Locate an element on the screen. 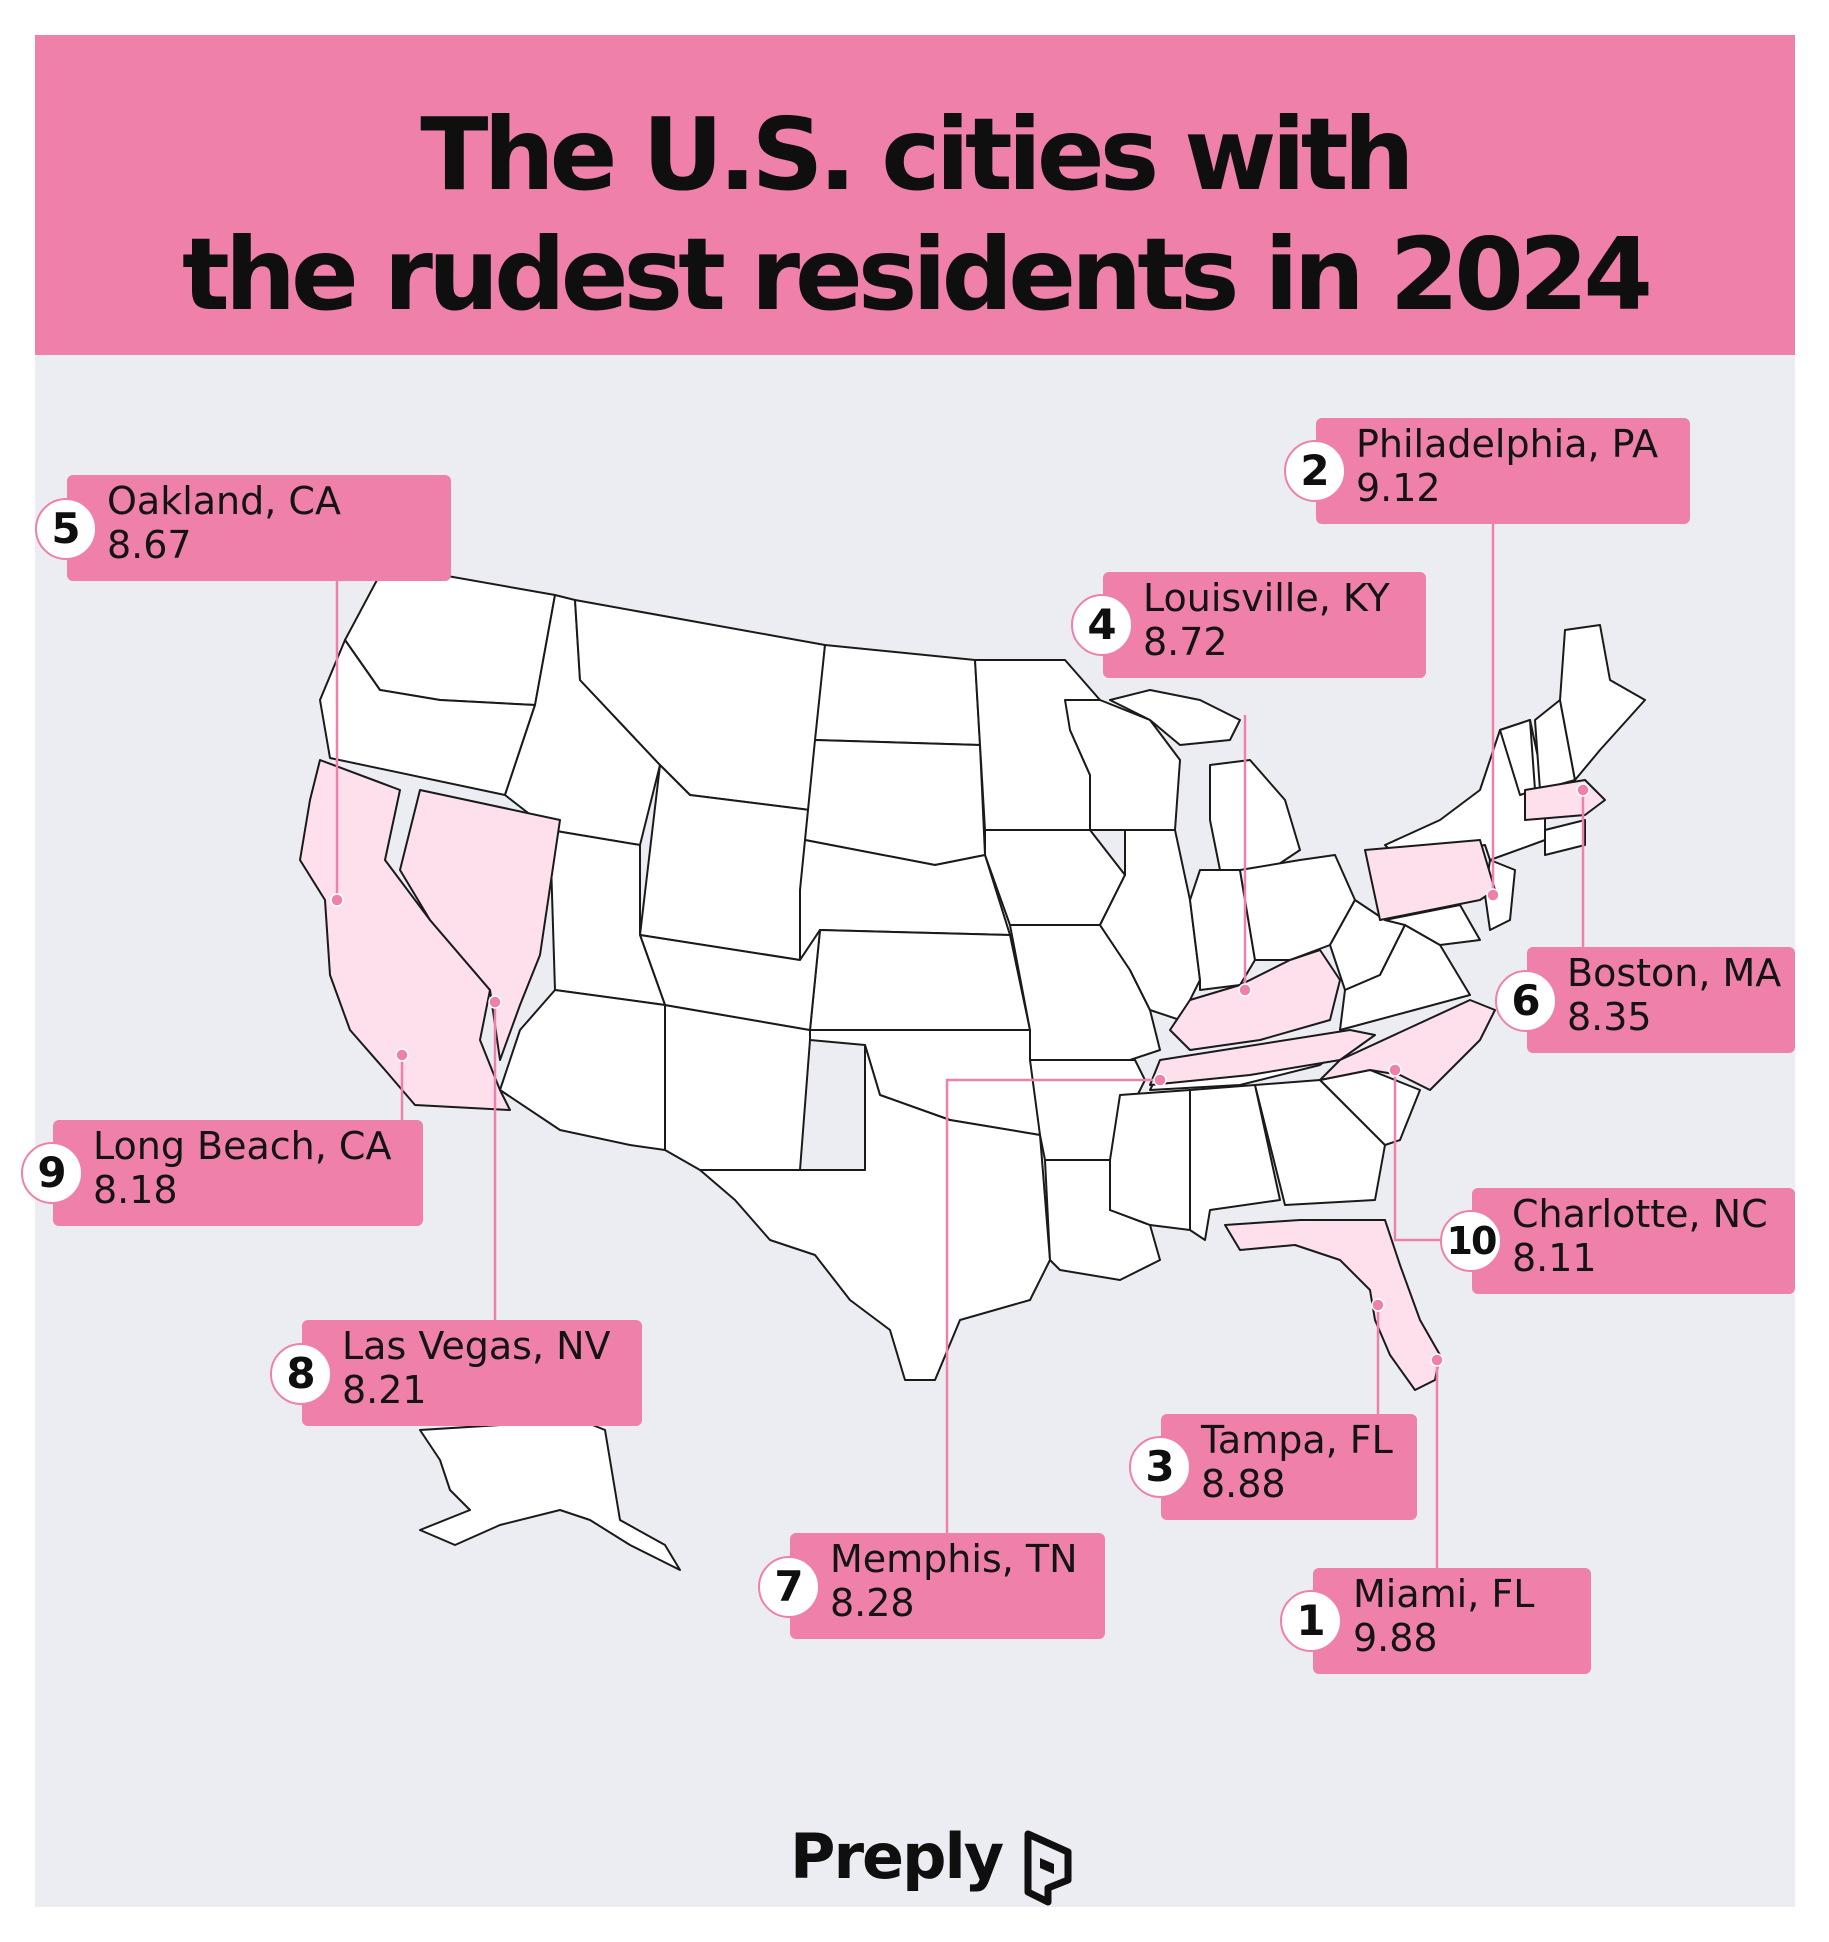 This screenshot has height=1942, width=1829. city-score: 8.11 is located at coordinates (1554, 1258).